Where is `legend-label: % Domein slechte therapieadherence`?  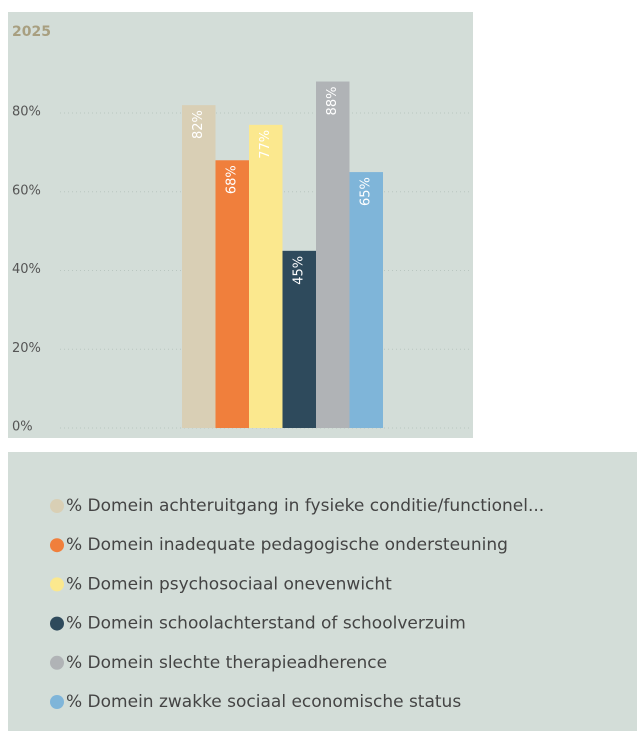 legend-label: % Domein slechte therapieadherence is located at coordinates (226, 663).